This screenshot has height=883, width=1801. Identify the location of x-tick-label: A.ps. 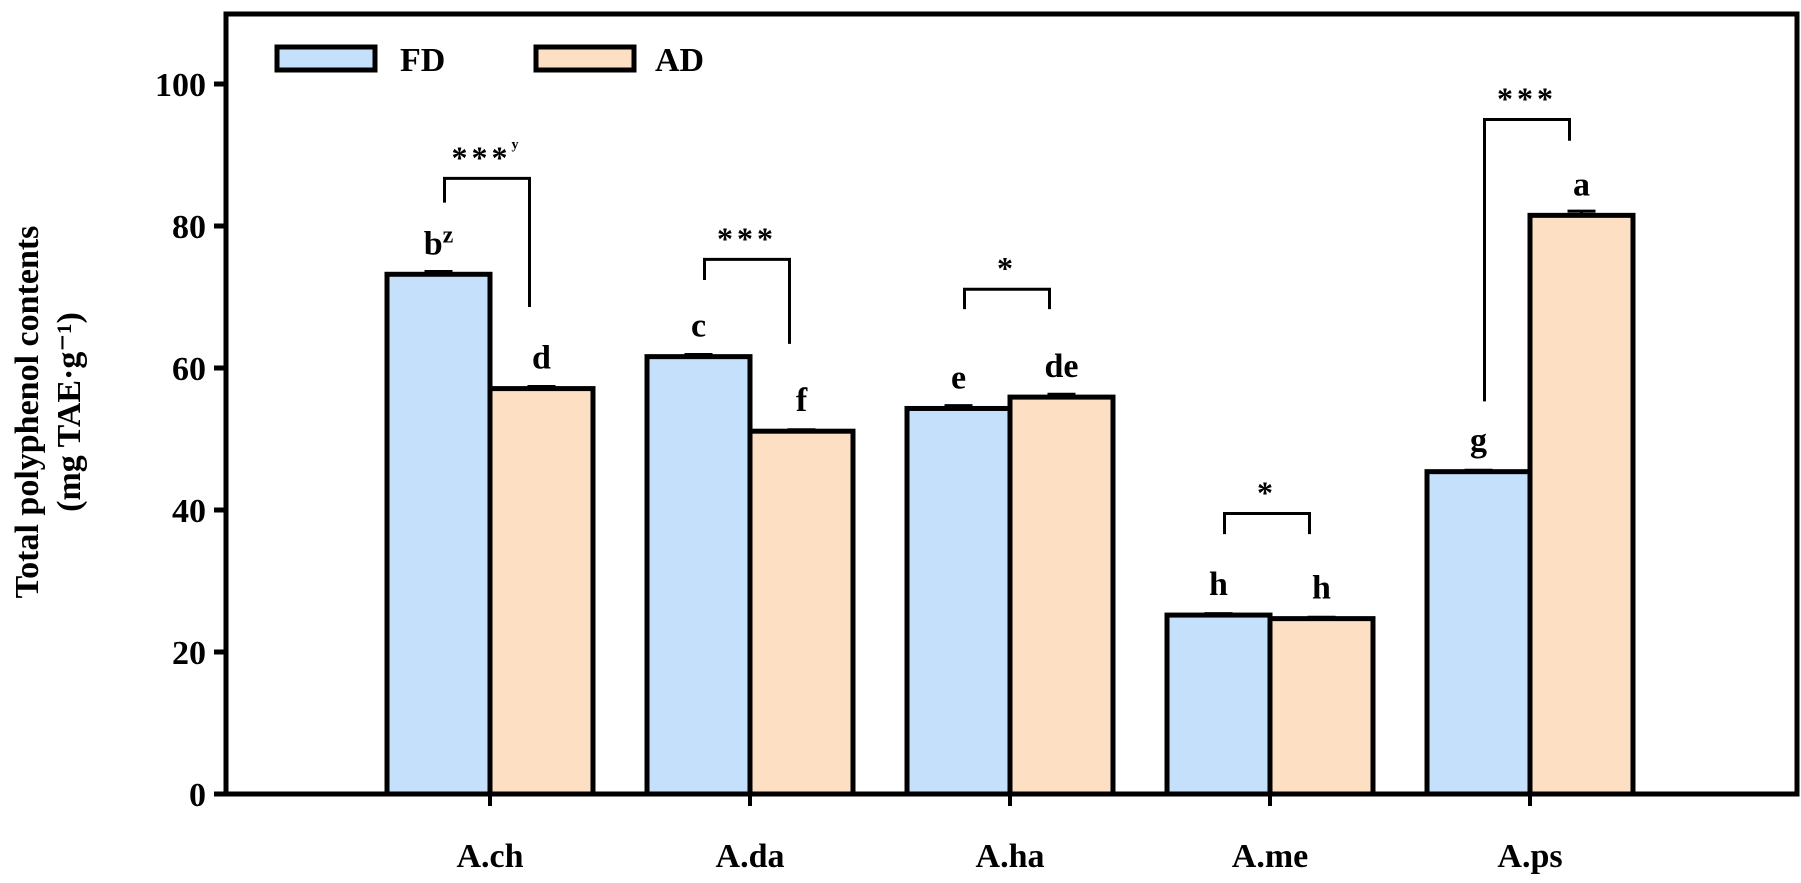
(1529, 856).